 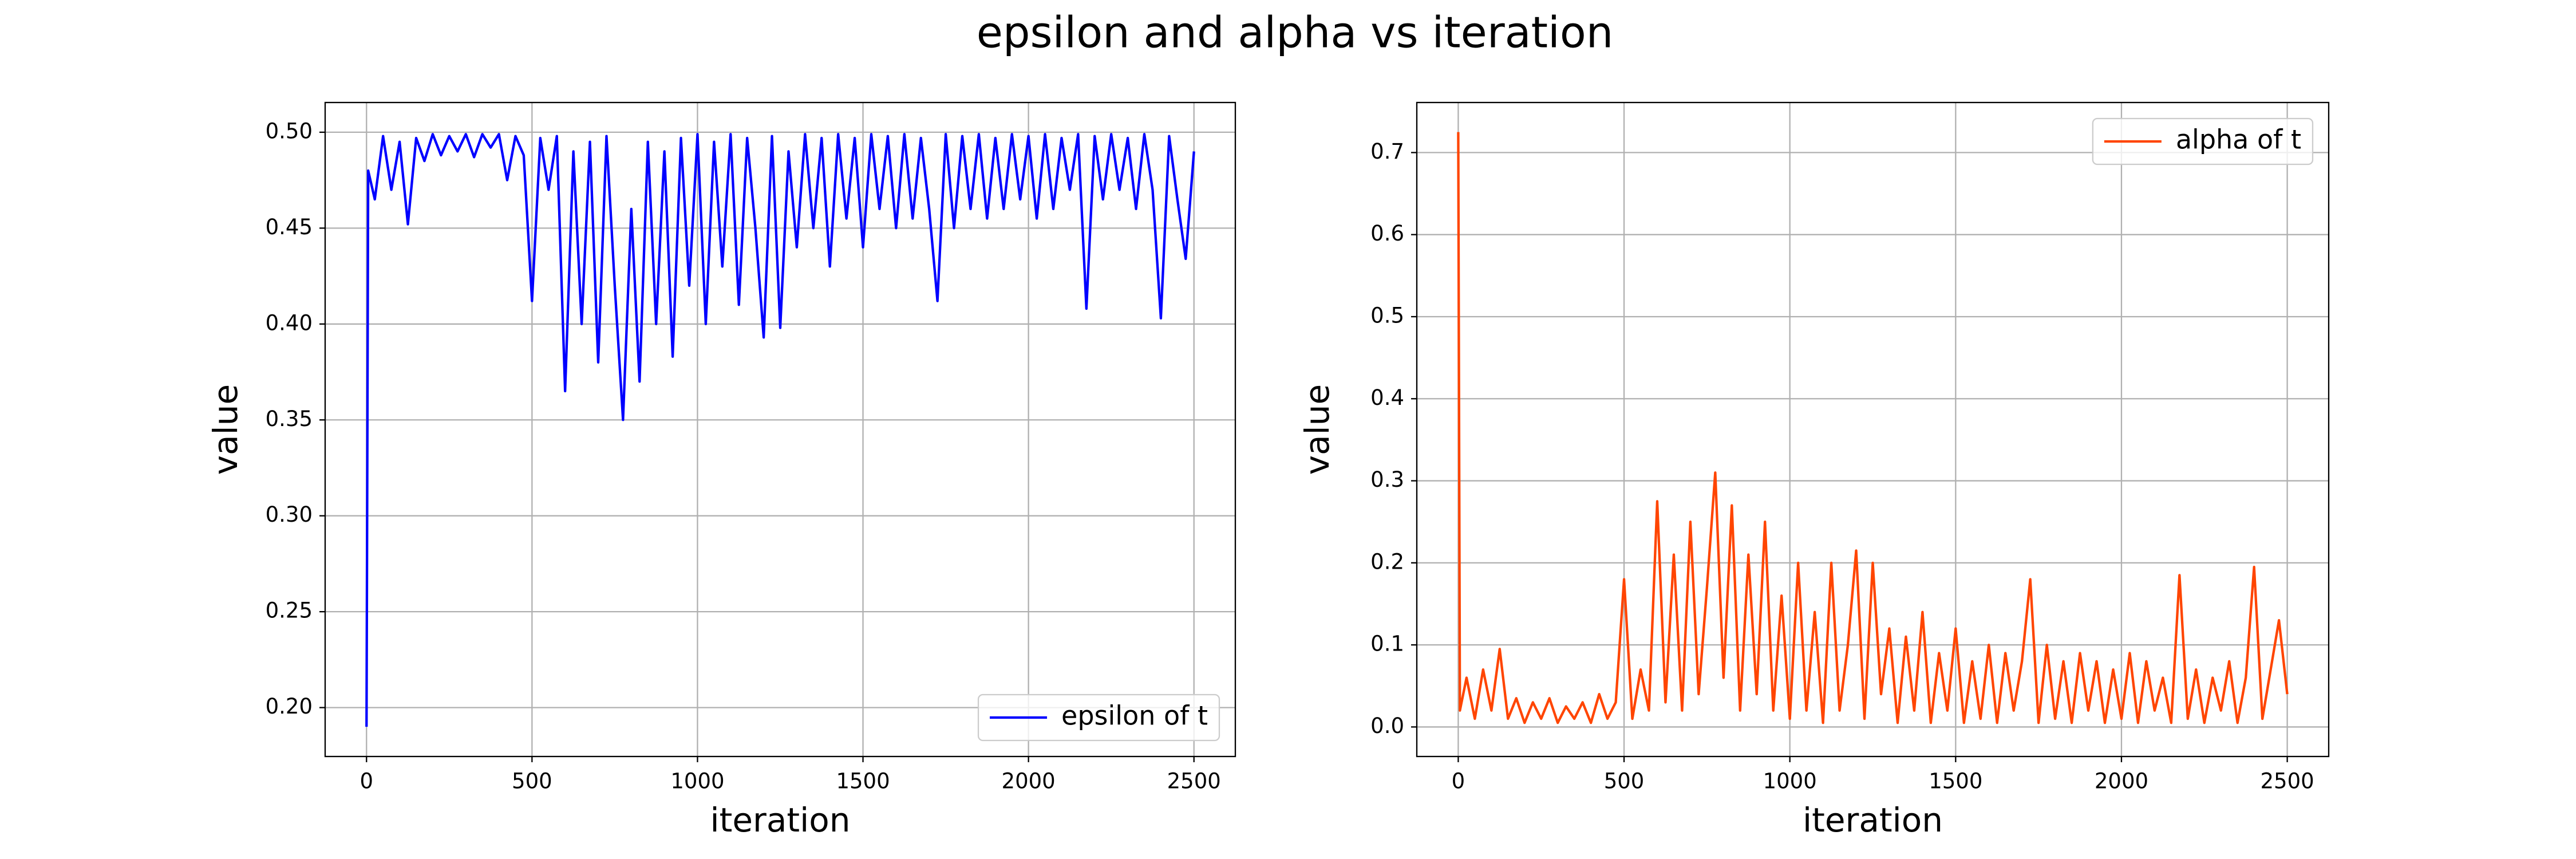 I want to click on y-tick-label: 0.7, so click(x=1387, y=151).